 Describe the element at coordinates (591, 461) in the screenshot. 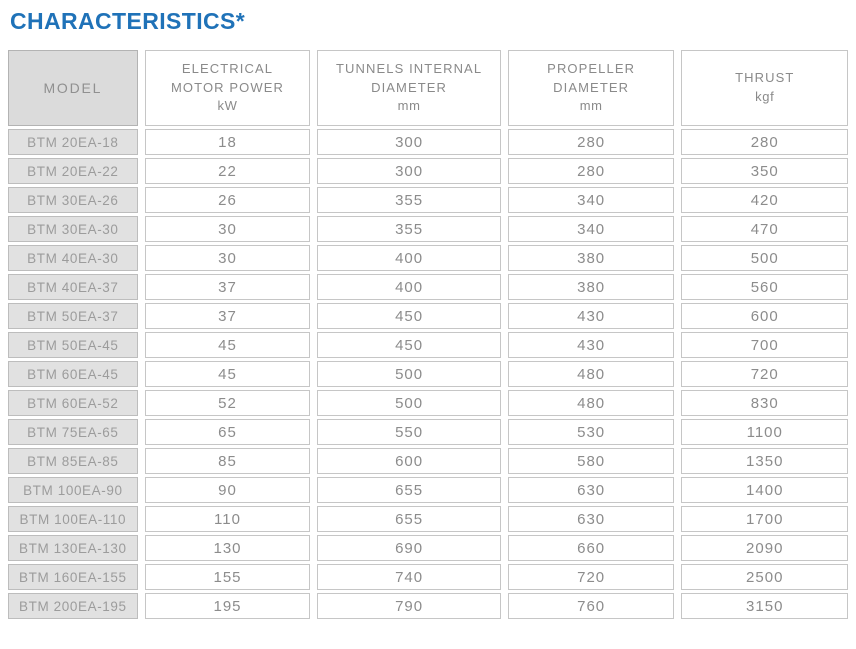

I see `value-cell: 580` at that location.